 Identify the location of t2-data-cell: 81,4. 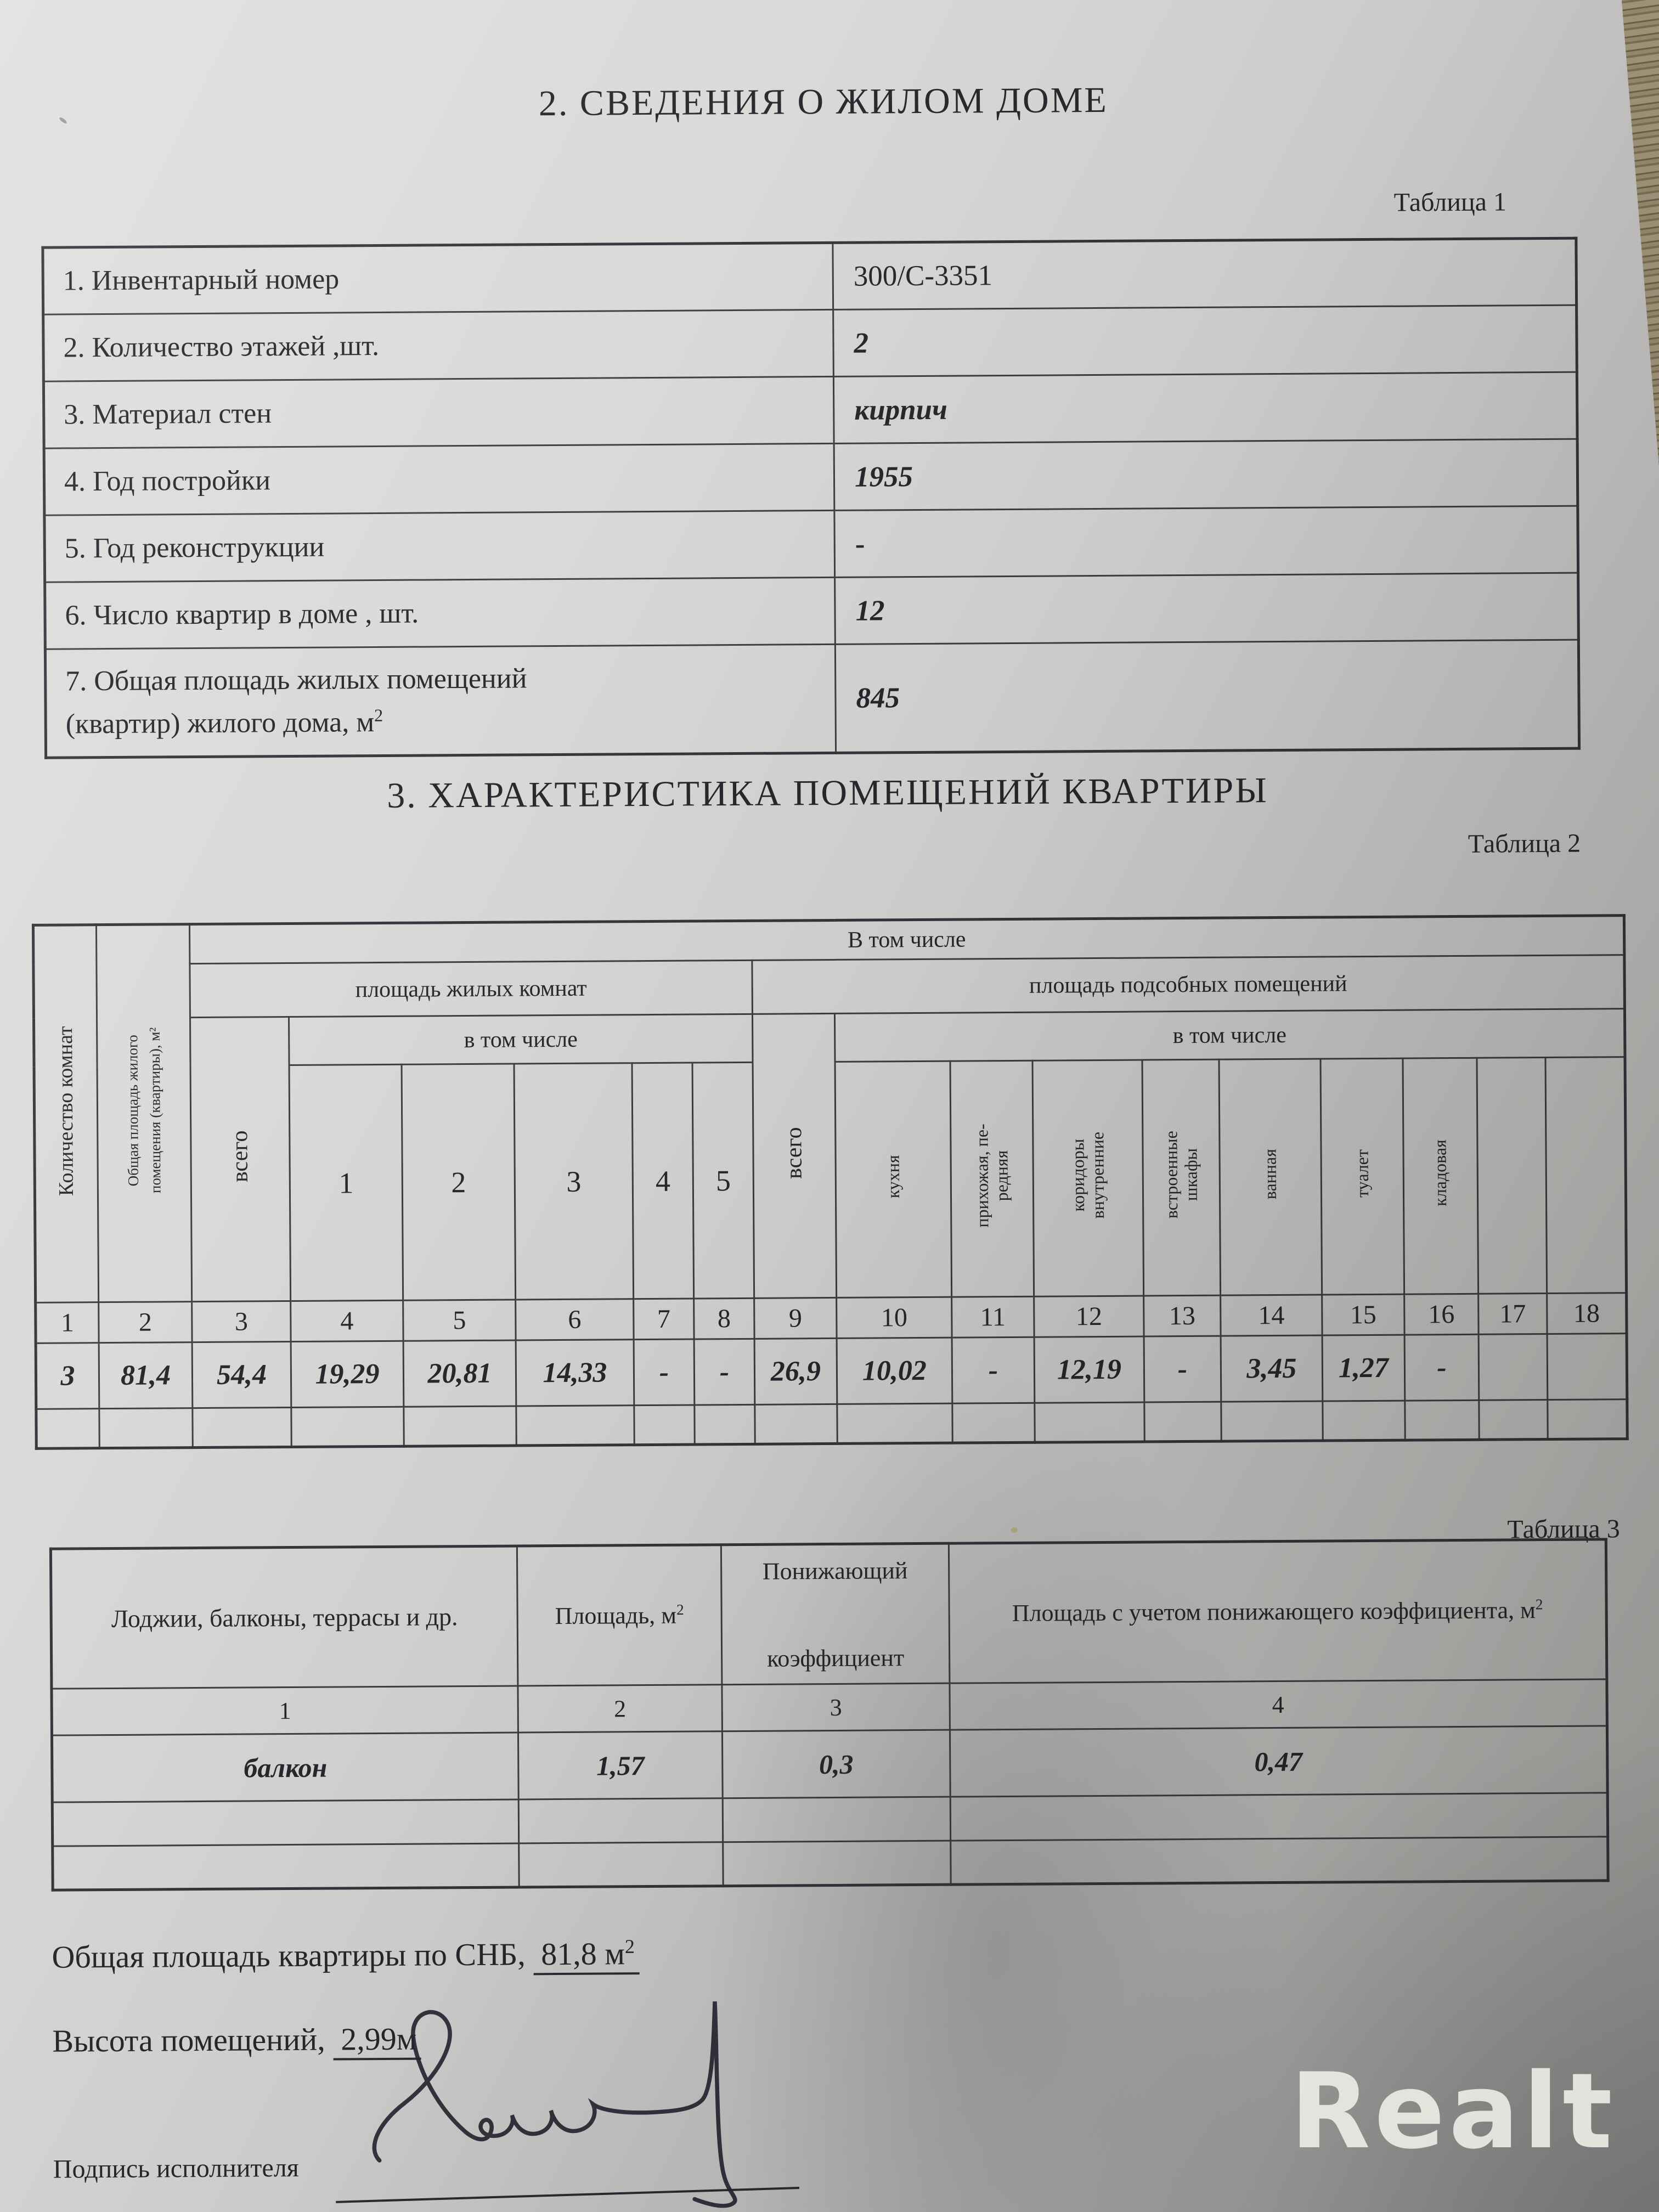
(146, 1376).